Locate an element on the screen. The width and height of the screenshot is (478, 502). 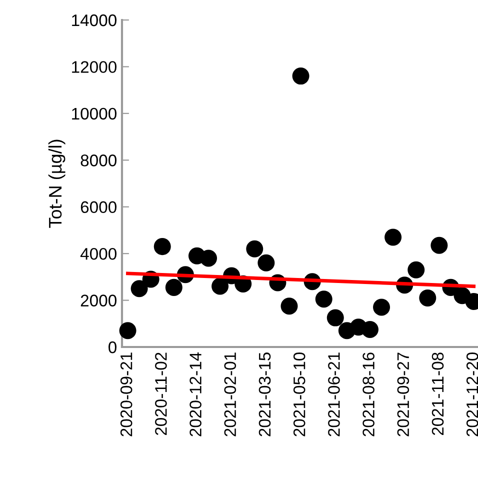
x-tick-label: 2020-12-14 is located at coordinates (196, 394).